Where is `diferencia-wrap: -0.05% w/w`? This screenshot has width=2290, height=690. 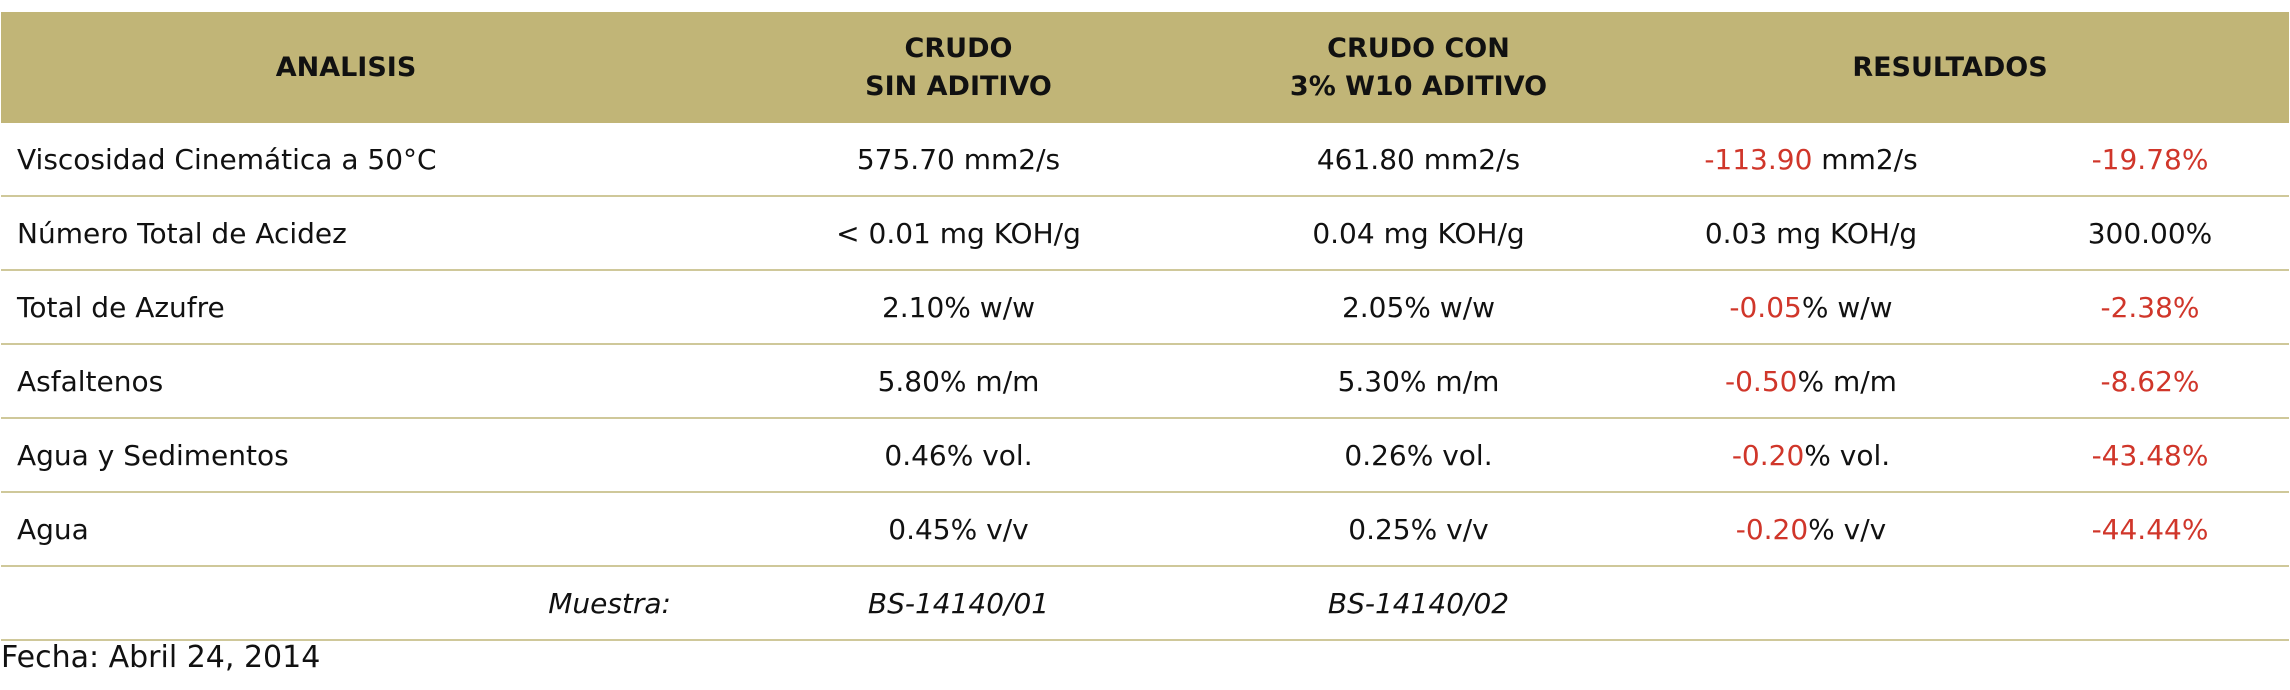 diferencia-wrap: -0.05% w/w is located at coordinates (1810, 307).